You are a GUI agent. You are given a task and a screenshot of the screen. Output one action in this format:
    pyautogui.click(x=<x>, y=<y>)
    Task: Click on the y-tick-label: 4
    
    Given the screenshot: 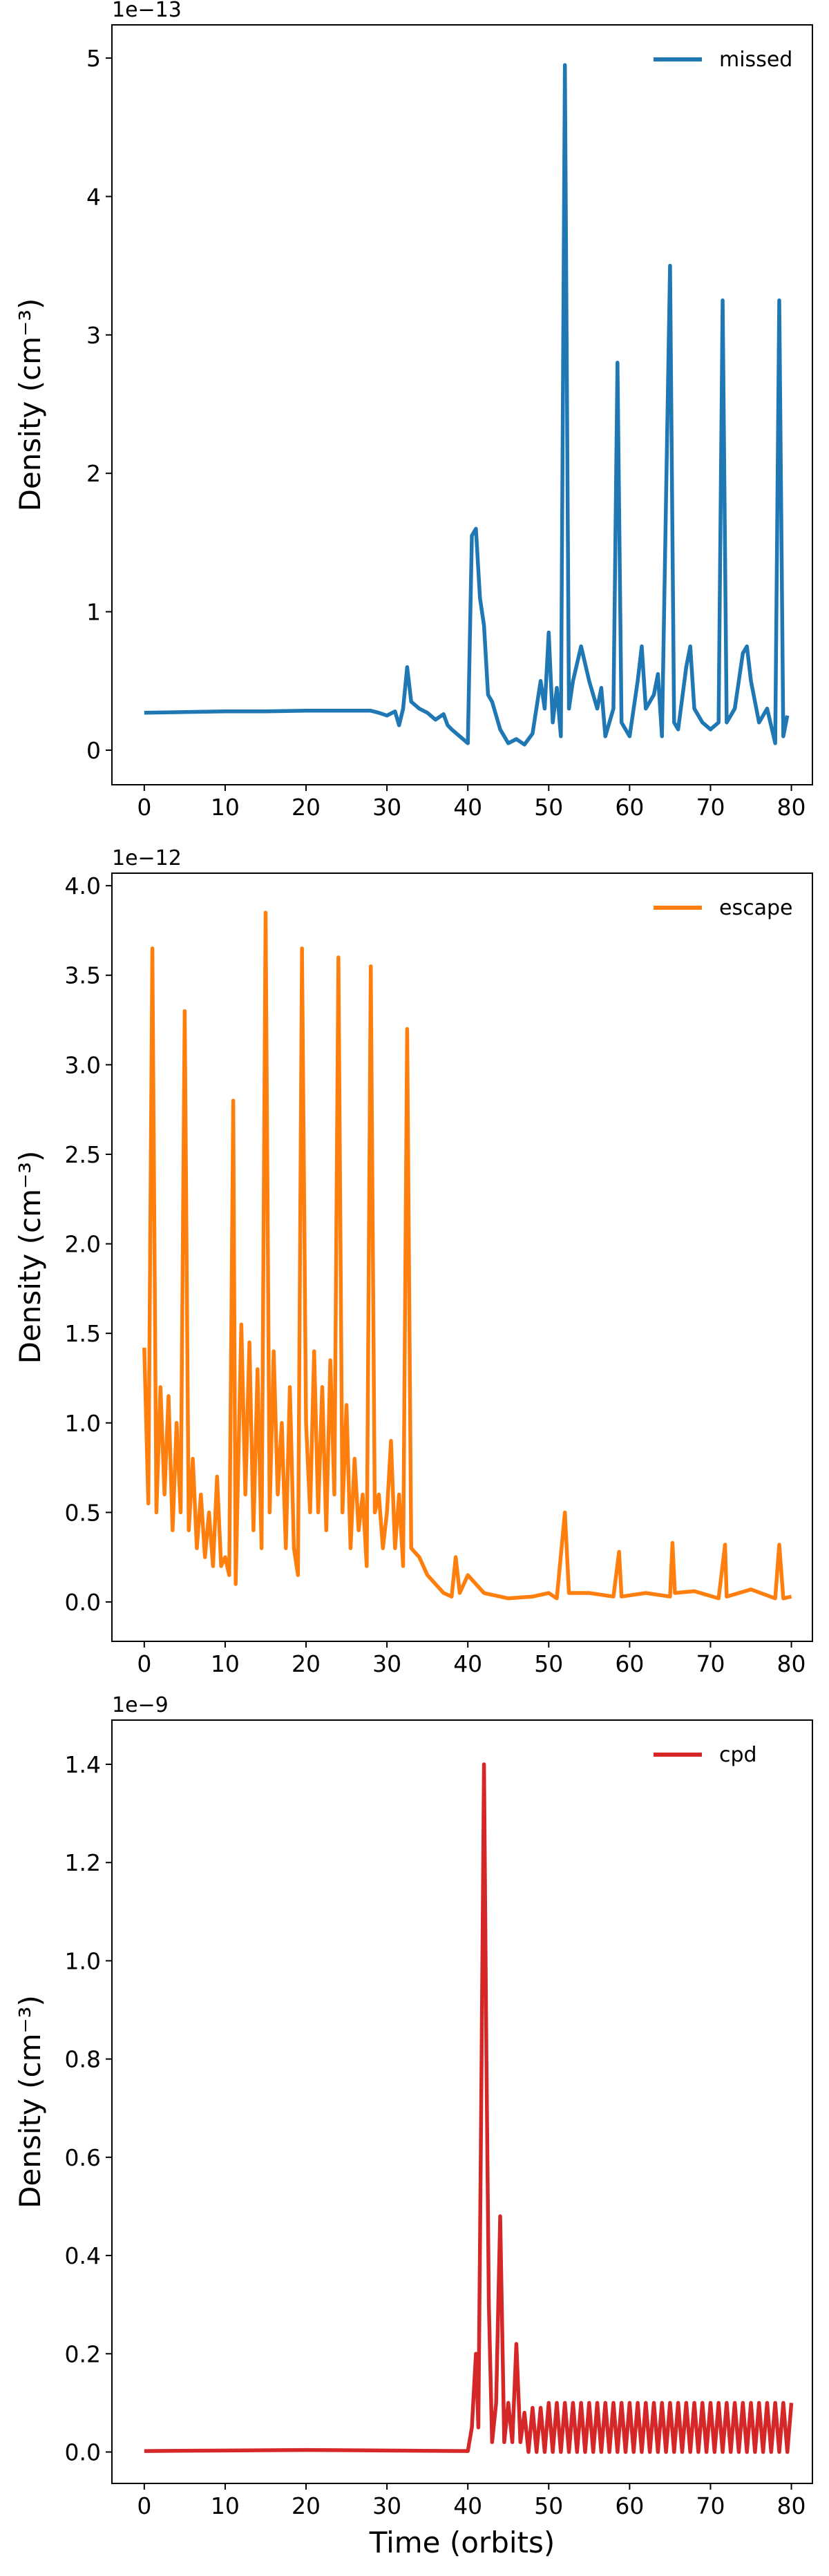 What is the action you would take?
    pyautogui.click(x=94, y=196)
    